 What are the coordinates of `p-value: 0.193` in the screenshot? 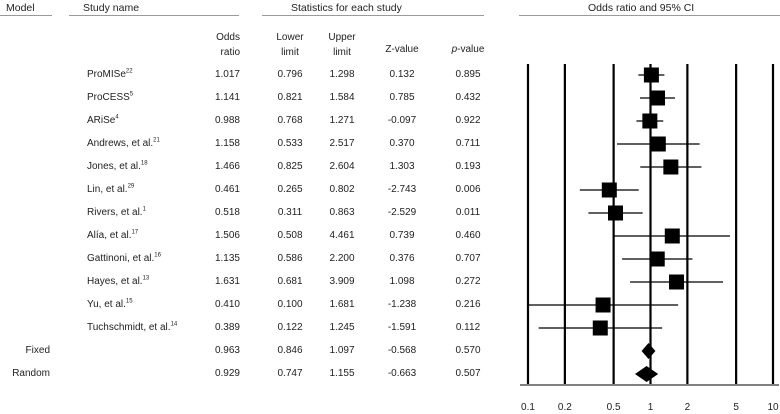 It's located at (468, 166).